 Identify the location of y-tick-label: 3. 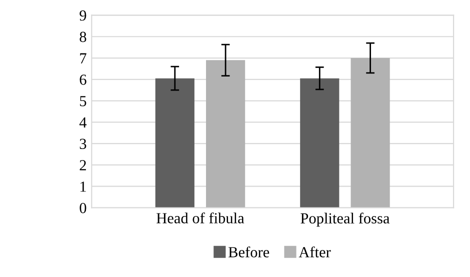
(83, 144).